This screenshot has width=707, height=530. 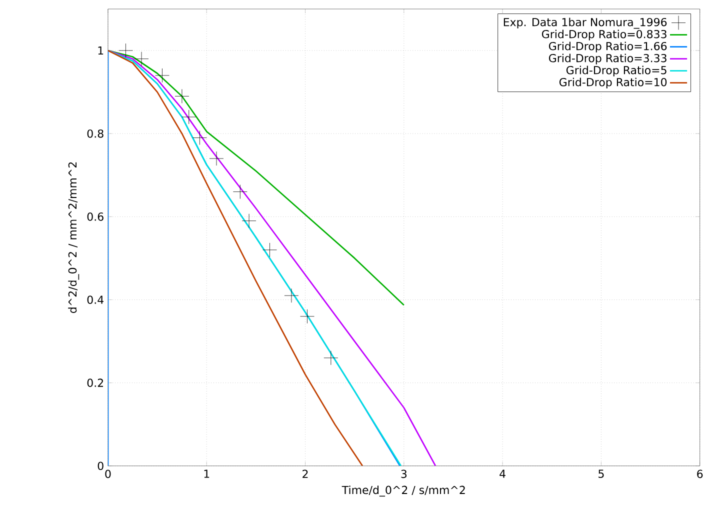 What do you see at coordinates (607, 59) in the screenshot?
I see `legend-label: Grid-Drop Ratio=3.33` at bounding box center [607, 59].